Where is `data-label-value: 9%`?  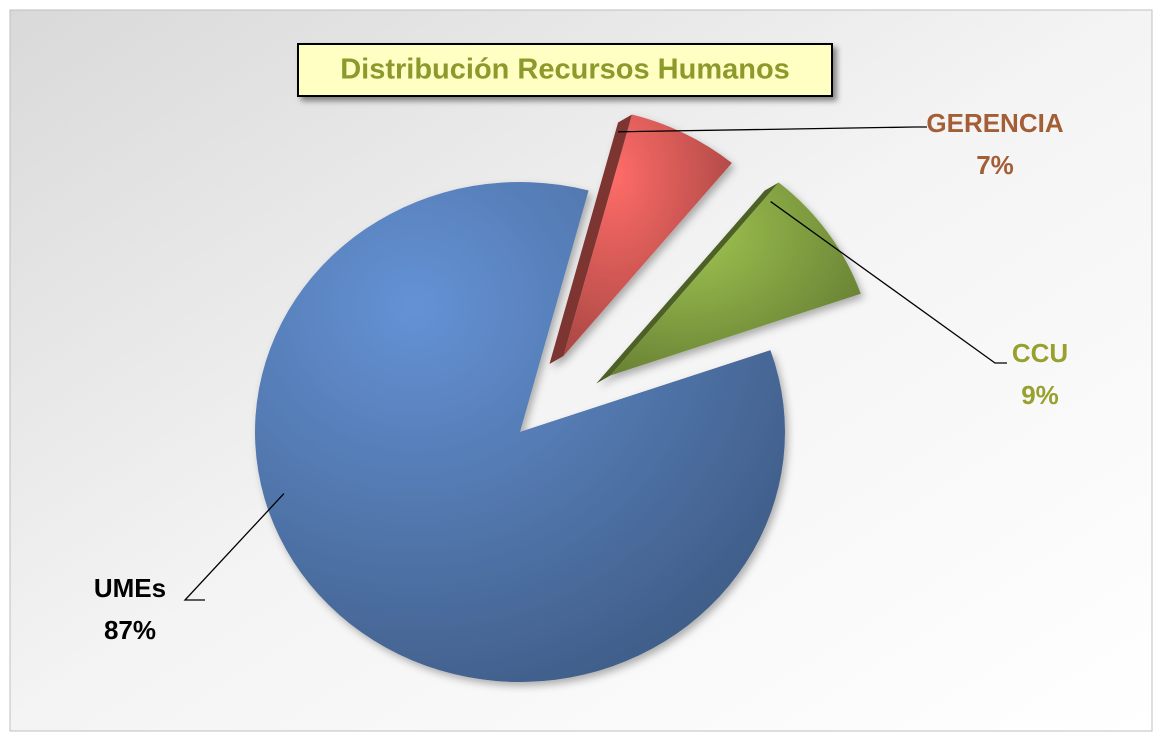
data-label-value: 9% is located at coordinates (1040, 395).